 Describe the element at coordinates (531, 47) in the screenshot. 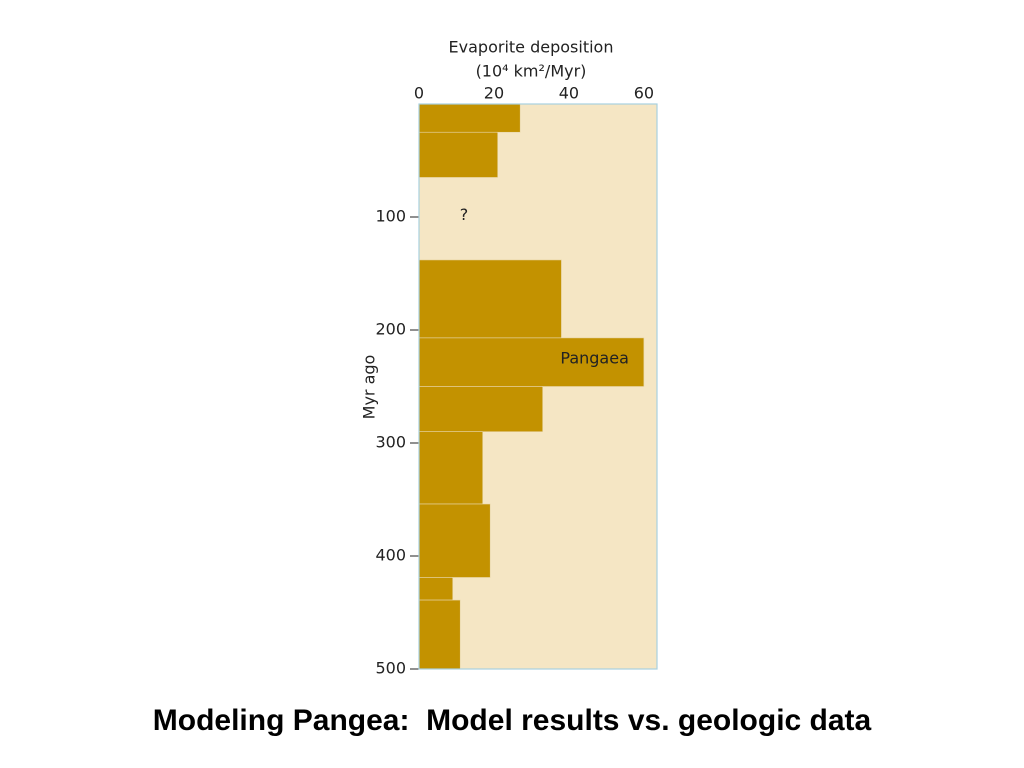

I see `x-axis-label: Evaporite deposition` at that location.